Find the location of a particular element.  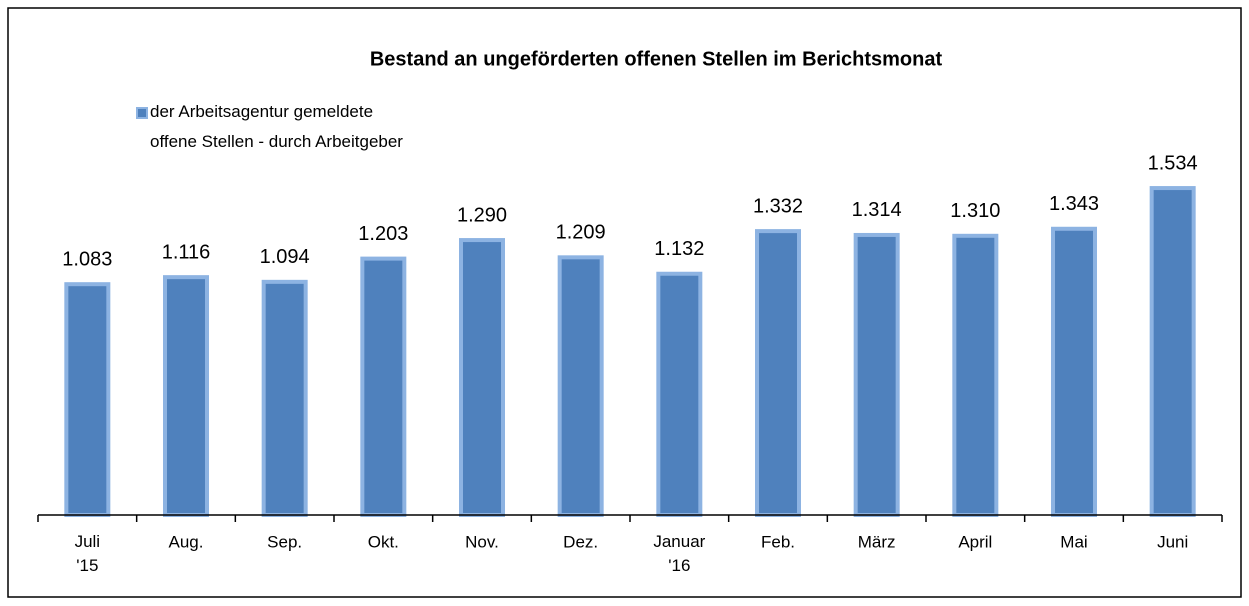

x-tick-label: Dez. is located at coordinates (580, 541).